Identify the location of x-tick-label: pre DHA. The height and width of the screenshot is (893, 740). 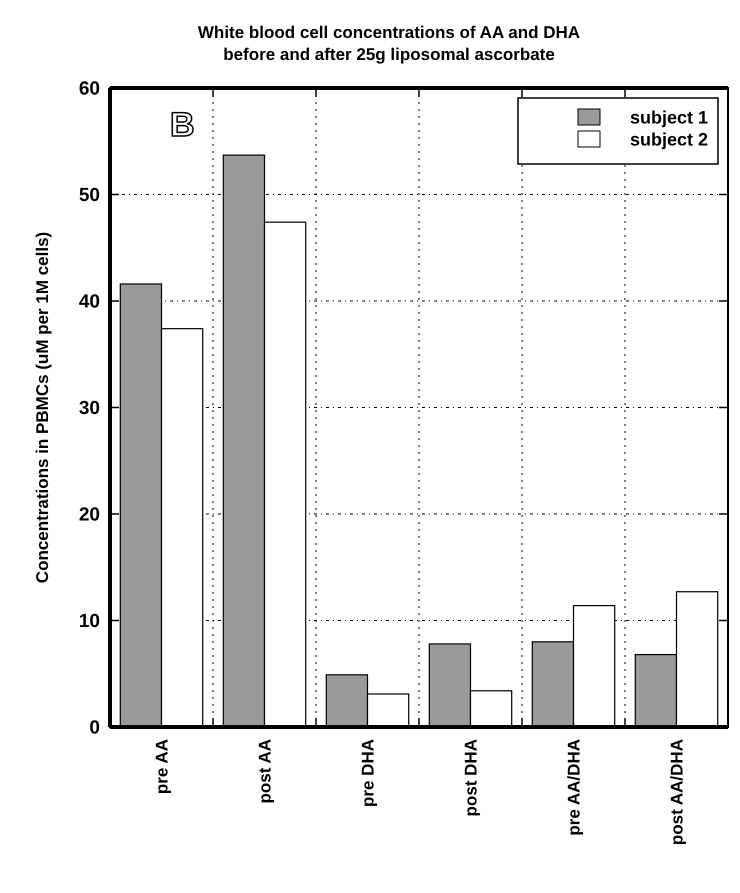
(368, 773).